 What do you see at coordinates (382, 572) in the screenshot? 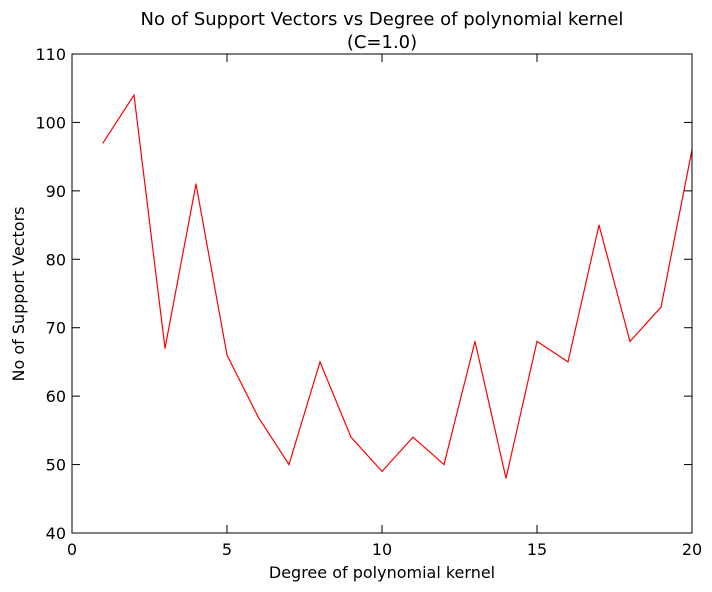
I see `x-axis-label: Degree of polynomial kernel` at bounding box center [382, 572].